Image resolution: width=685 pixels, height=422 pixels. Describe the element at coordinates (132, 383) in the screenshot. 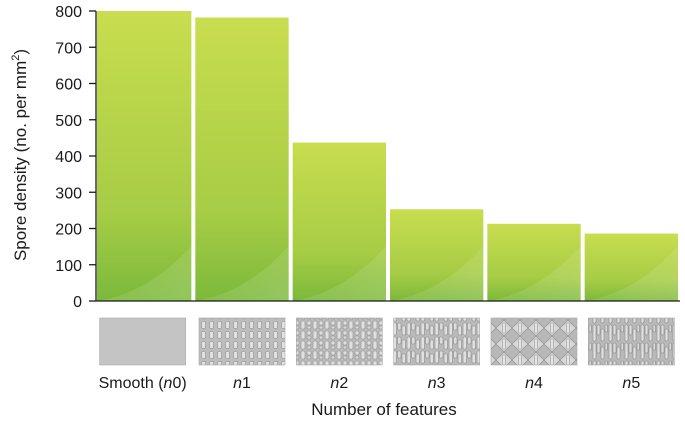

I see `x-tick-label-prefix: Smooth (` at that location.